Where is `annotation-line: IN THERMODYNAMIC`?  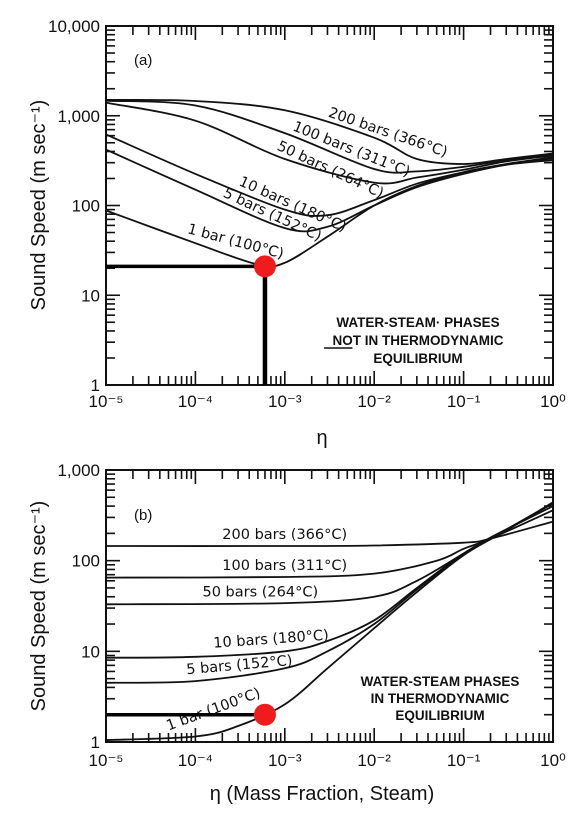
annotation-line: IN THERMODYNAMIC is located at coordinates (440, 698).